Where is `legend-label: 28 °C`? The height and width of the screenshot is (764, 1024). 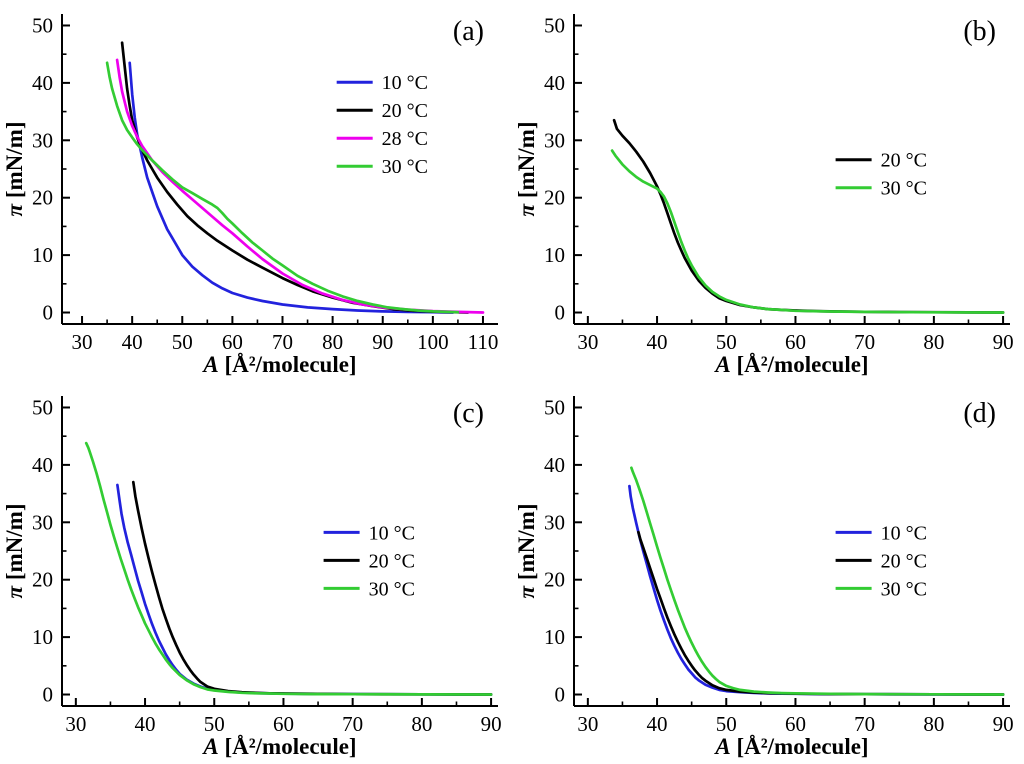
legend-label: 28 °C is located at coordinates (405, 139).